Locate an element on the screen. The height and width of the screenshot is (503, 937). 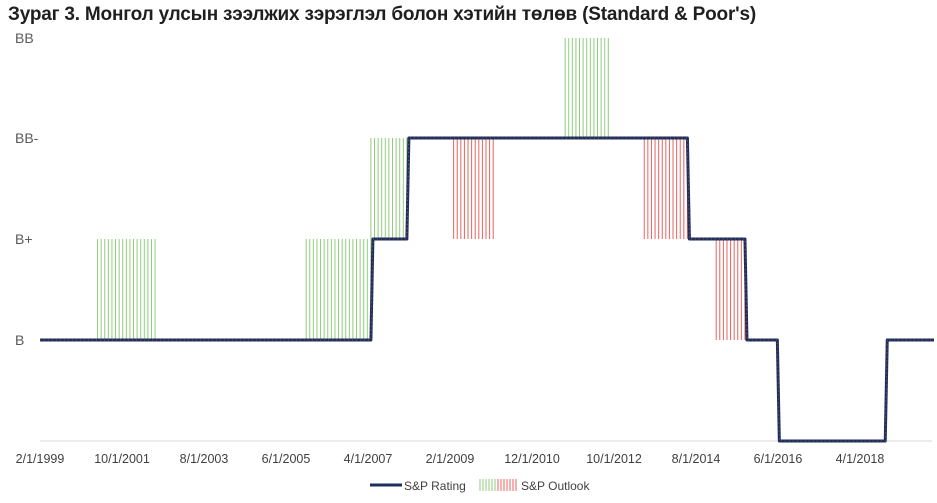
x-tick-label: 8/1/2003 is located at coordinates (204, 459).